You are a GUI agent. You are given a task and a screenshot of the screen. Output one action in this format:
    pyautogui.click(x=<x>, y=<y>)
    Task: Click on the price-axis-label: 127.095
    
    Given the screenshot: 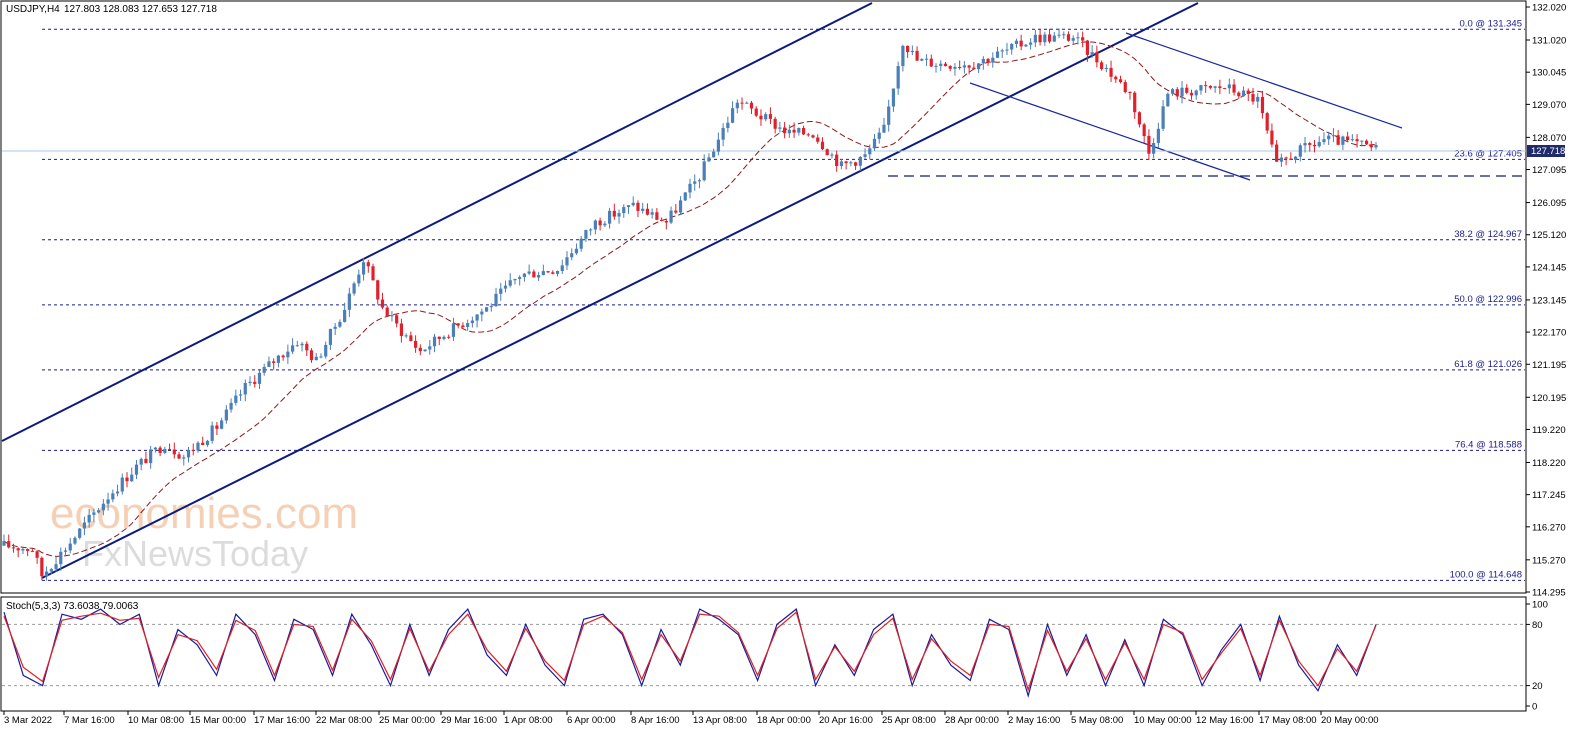 What is the action you would take?
    pyautogui.click(x=1549, y=170)
    